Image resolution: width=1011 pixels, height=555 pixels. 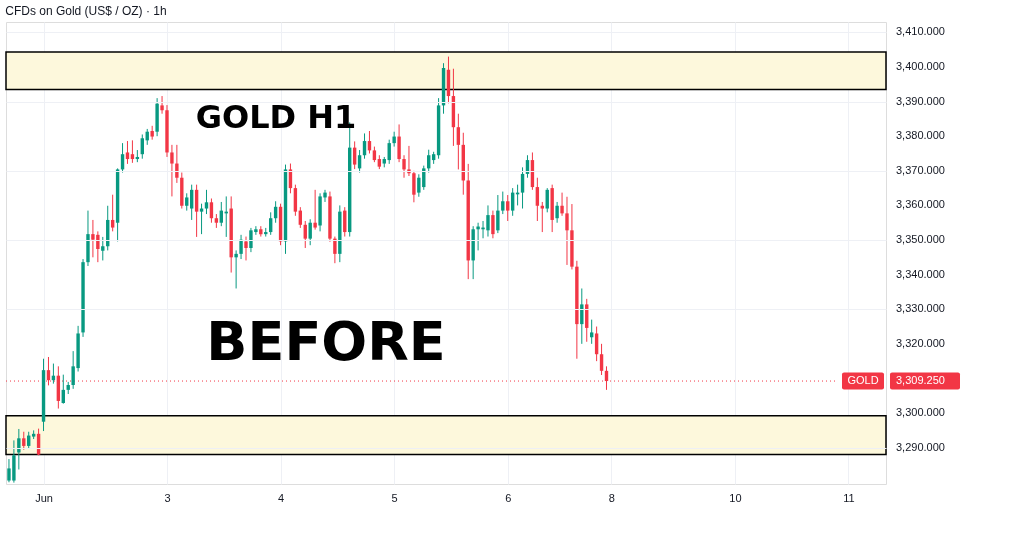 What do you see at coordinates (735, 497) in the screenshot?
I see `x-tick-label: 10` at bounding box center [735, 497].